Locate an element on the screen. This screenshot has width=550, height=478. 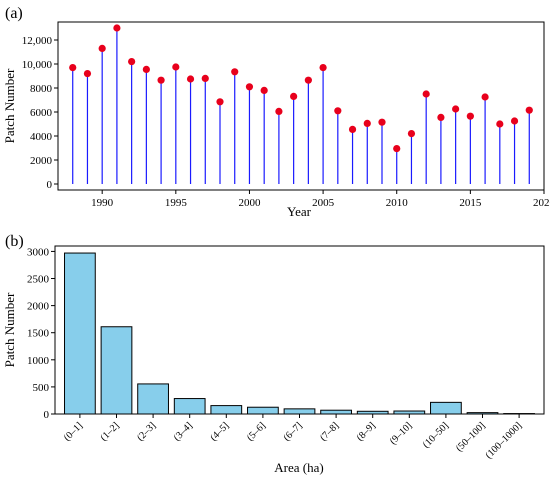
panel-b-ytick-label: 0 is located at coordinates (47, 415).